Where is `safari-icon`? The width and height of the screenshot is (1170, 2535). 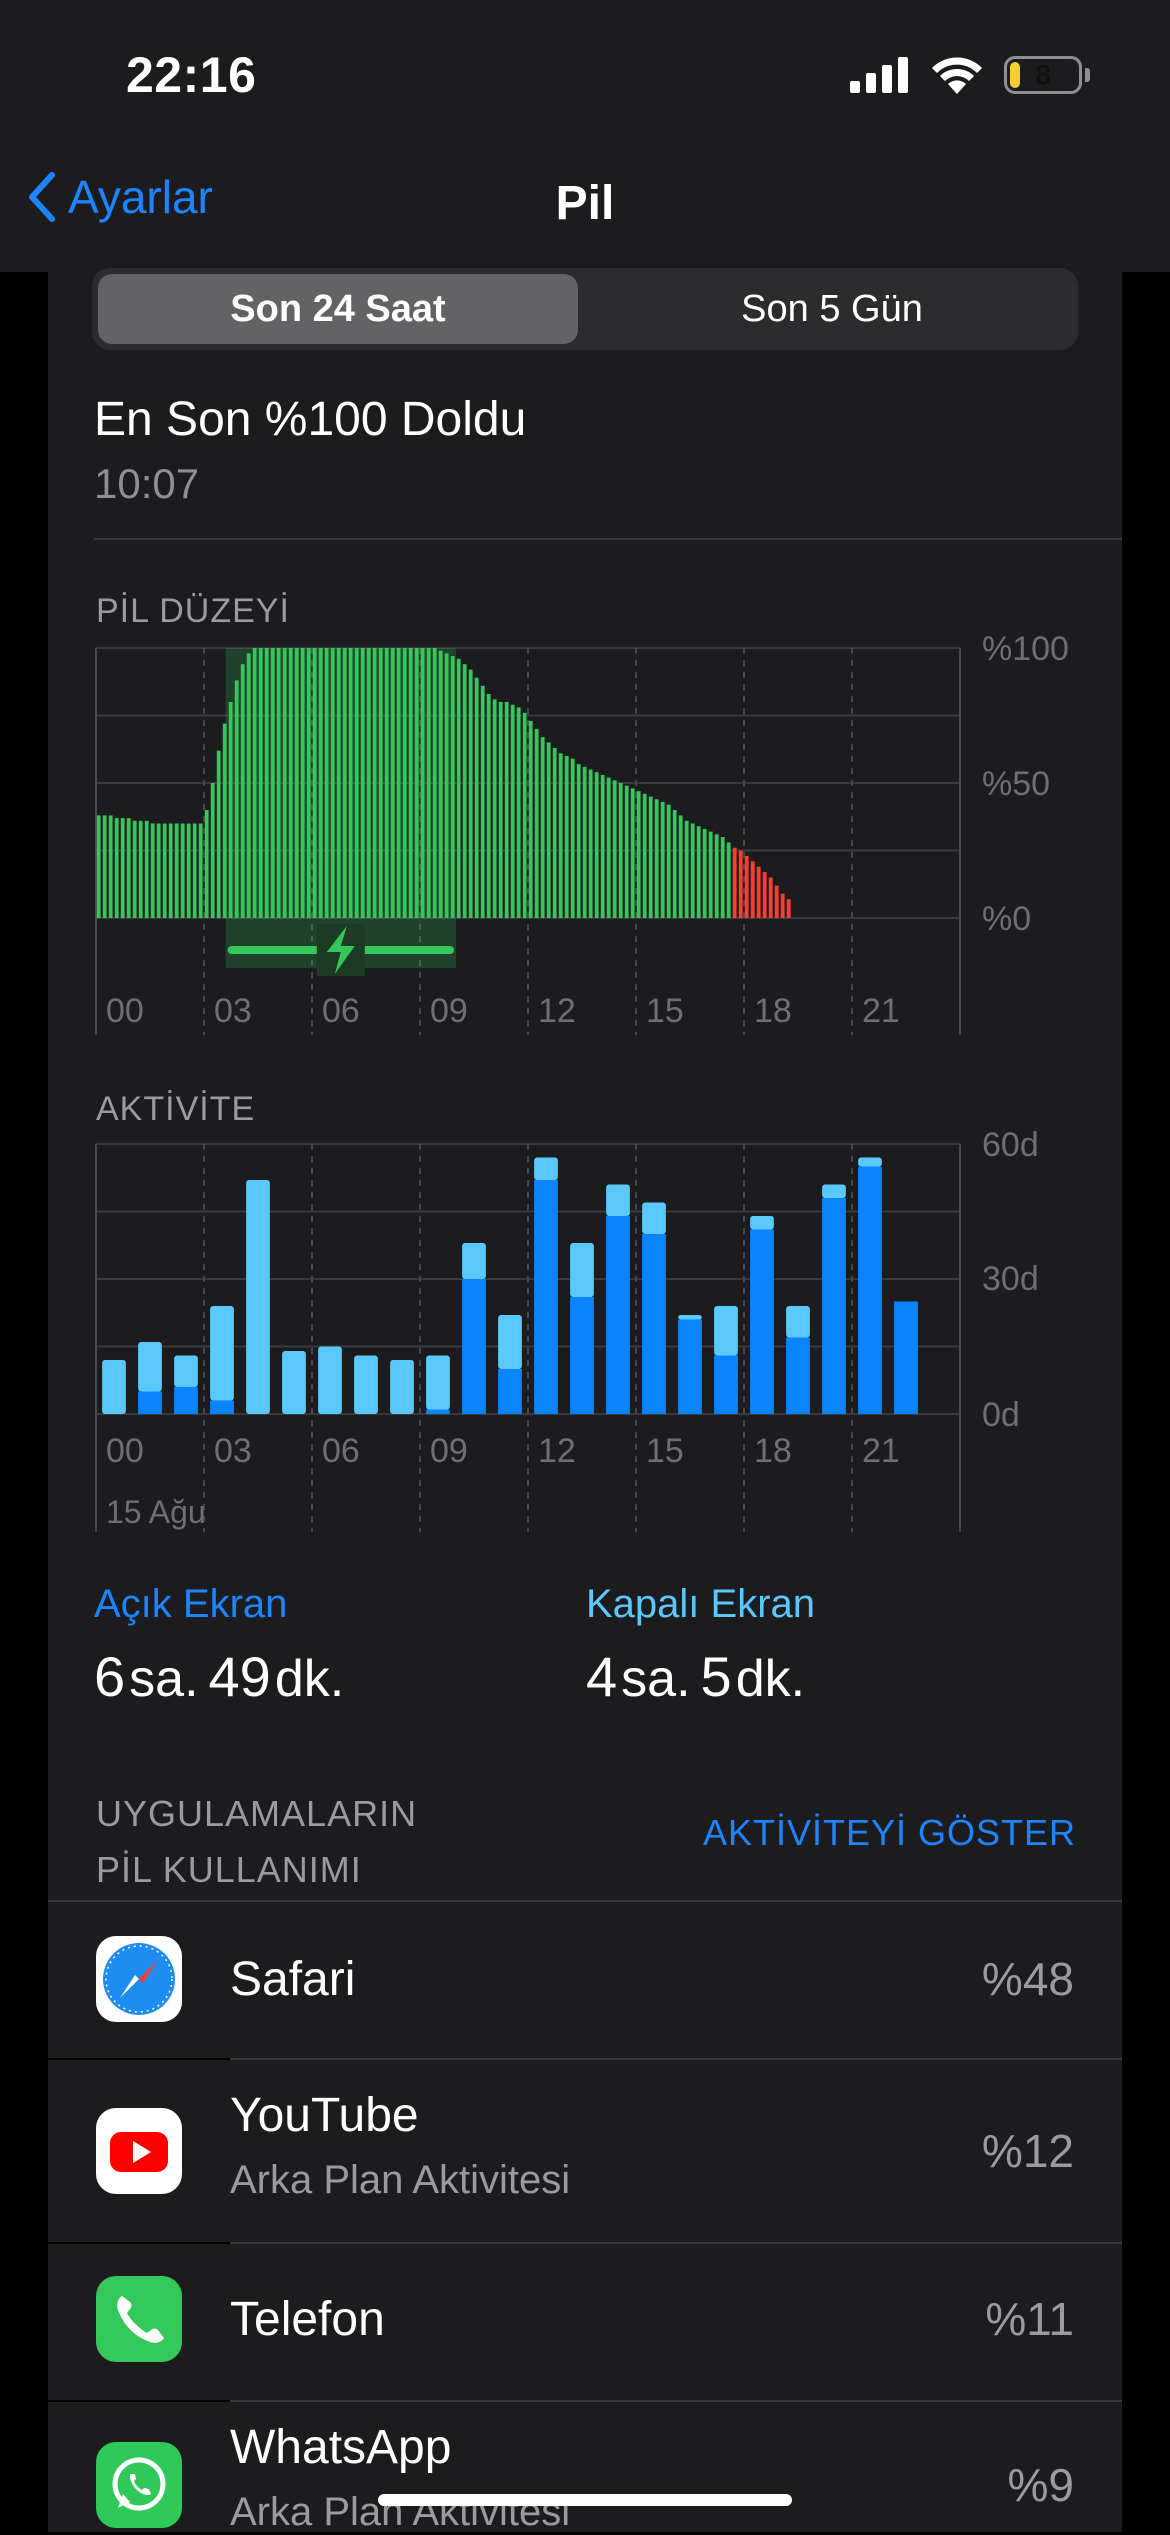
safari-icon is located at coordinates (139, 1979).